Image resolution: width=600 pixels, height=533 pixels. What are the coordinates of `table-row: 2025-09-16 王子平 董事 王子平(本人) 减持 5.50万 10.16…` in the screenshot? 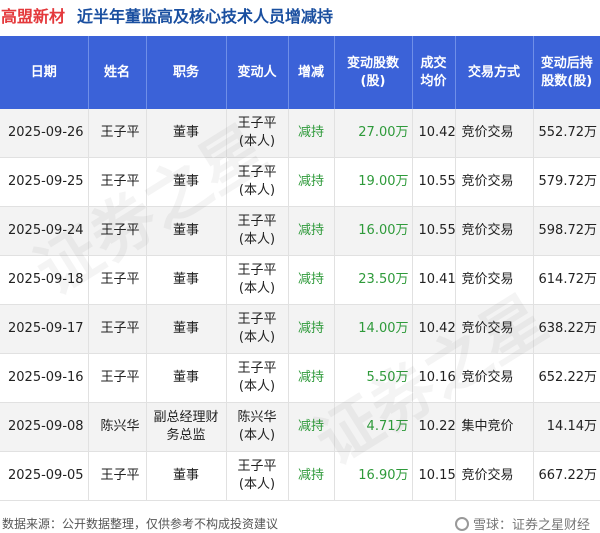 It's located at (300, 378).